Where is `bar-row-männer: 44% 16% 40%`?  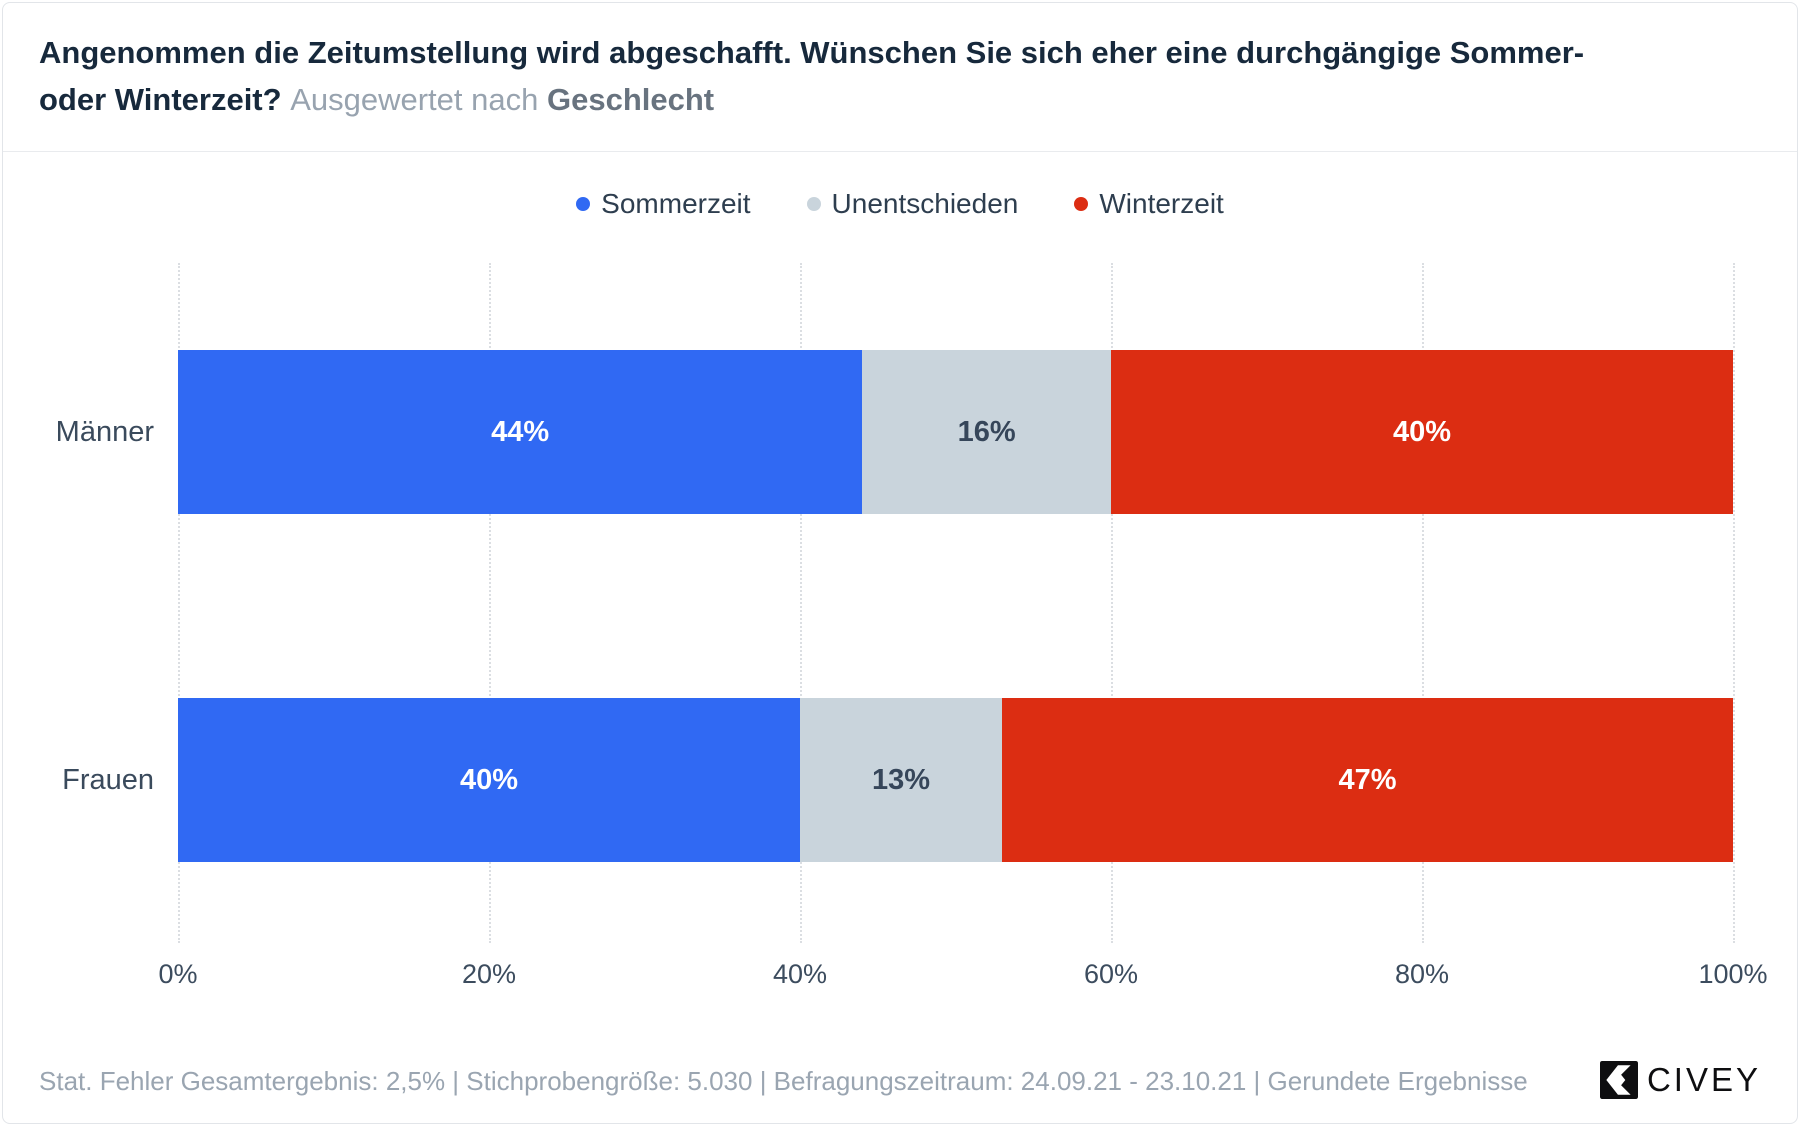
bar-row-männer: 44% 16% 40% is located at coordinates (955, 432).